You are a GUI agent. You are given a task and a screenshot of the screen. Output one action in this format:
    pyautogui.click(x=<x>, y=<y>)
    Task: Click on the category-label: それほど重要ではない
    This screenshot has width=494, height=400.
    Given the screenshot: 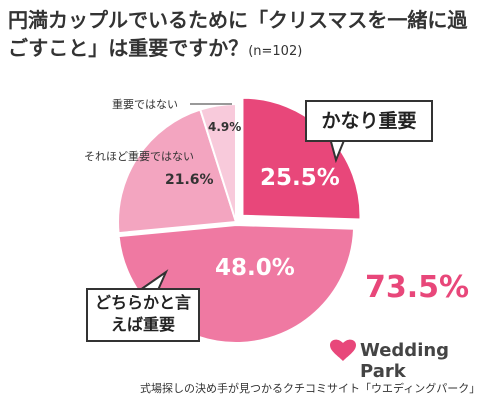 What is the action you would take?
    pyautogui.click(x=139, y=156)
    